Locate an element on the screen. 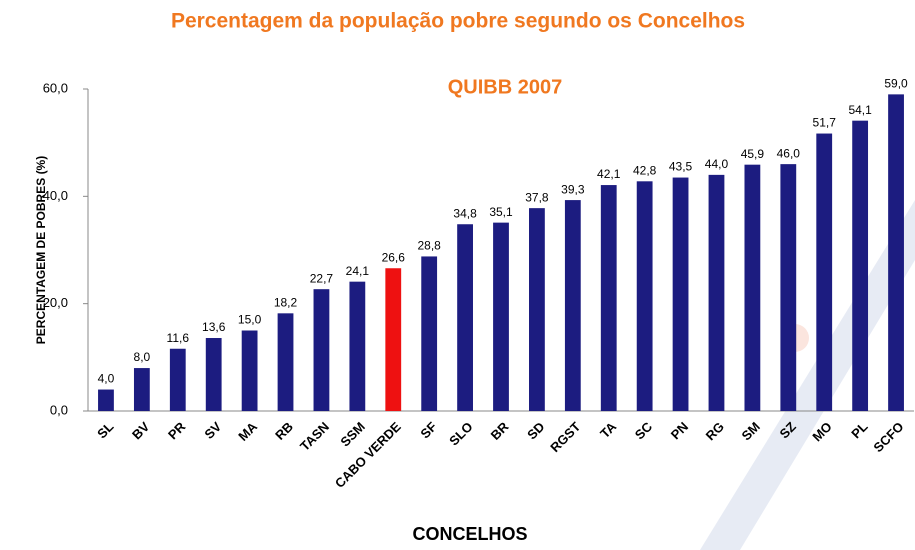  x-tick-label: PN is located at coordinates (679, 430).